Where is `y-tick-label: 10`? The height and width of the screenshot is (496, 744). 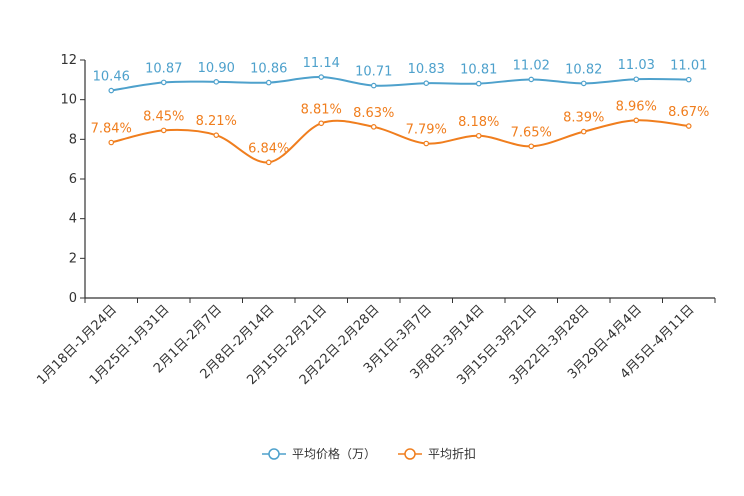 y-tick-label: 10 is located at coordinates (68, 100).